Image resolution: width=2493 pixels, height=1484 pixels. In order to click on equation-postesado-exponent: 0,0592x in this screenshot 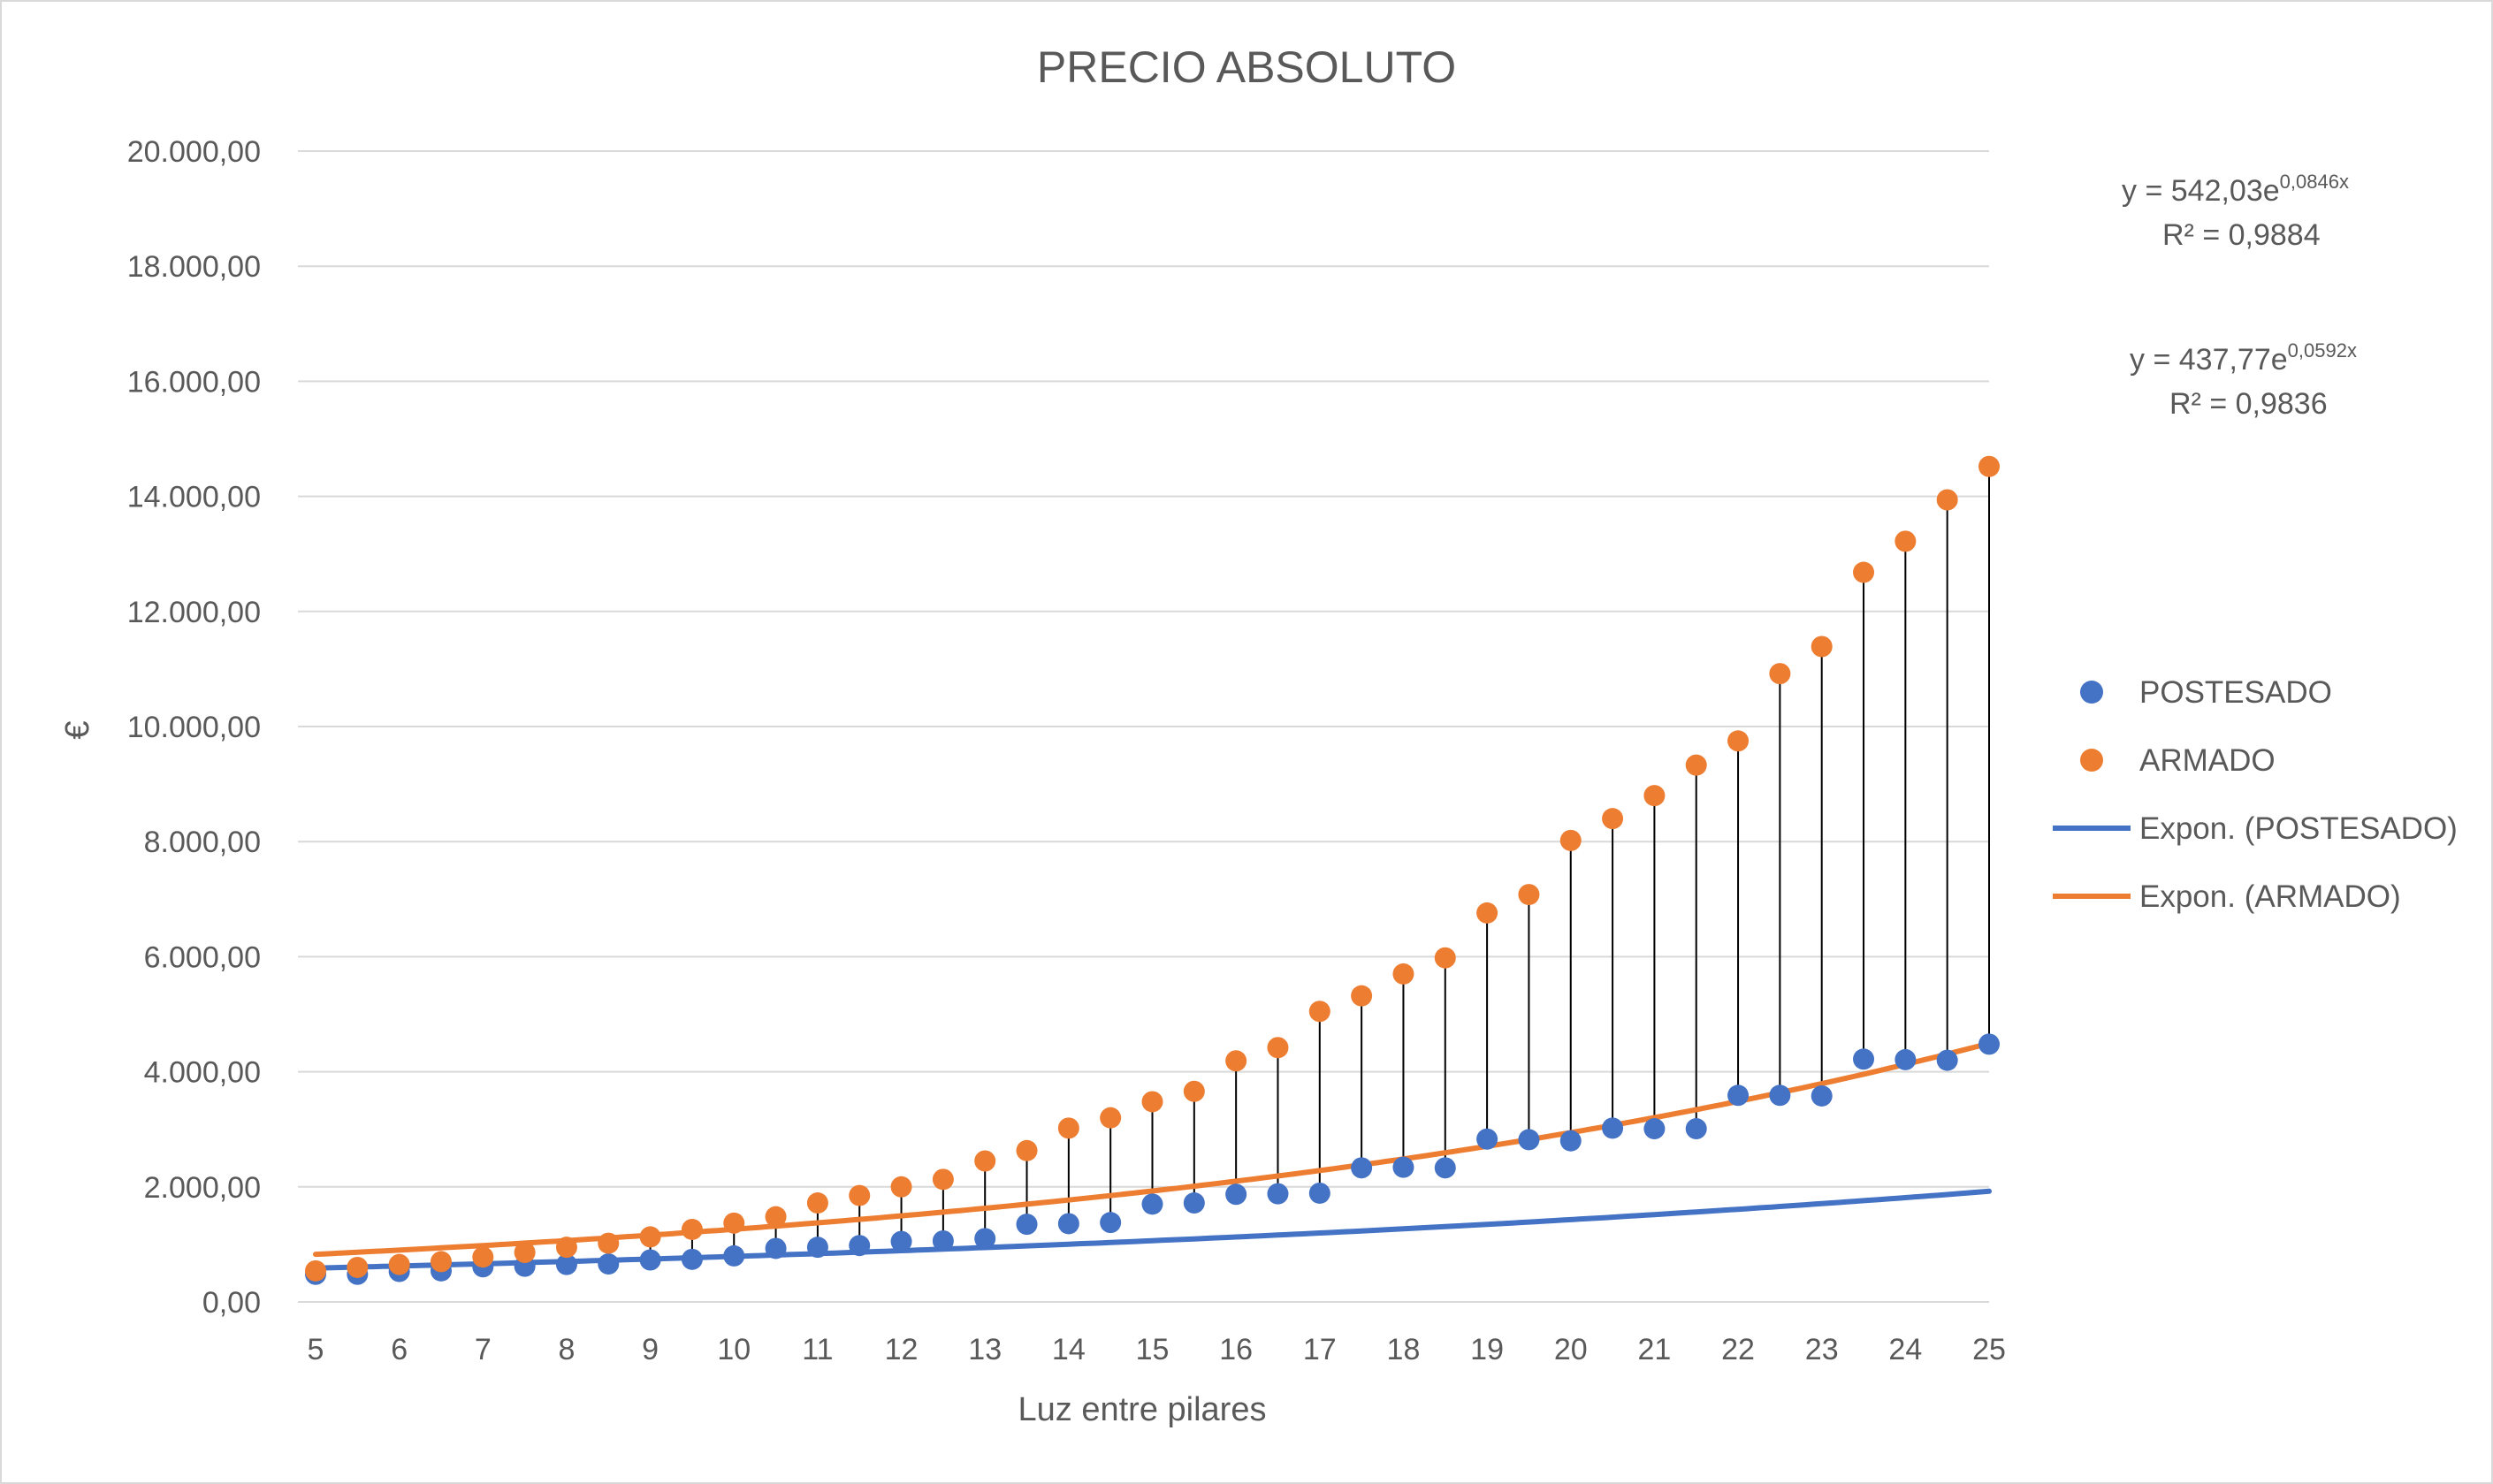, I will do `click(2322, 350)`.